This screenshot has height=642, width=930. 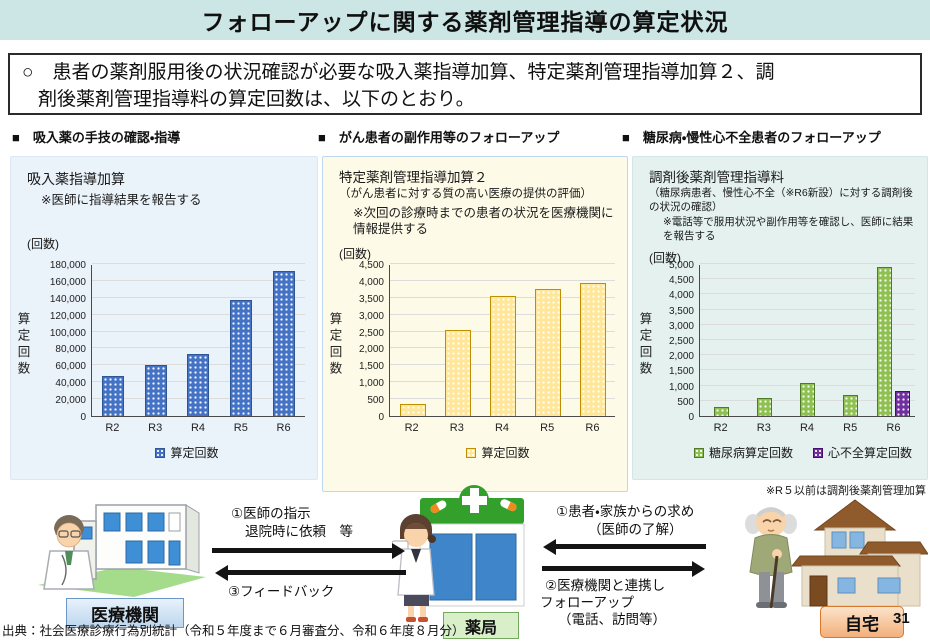 What do you see at coordinates (67, 333) in the screenshot?
I see `y-tick-label: 100,000` at bounding box center [67, 333].